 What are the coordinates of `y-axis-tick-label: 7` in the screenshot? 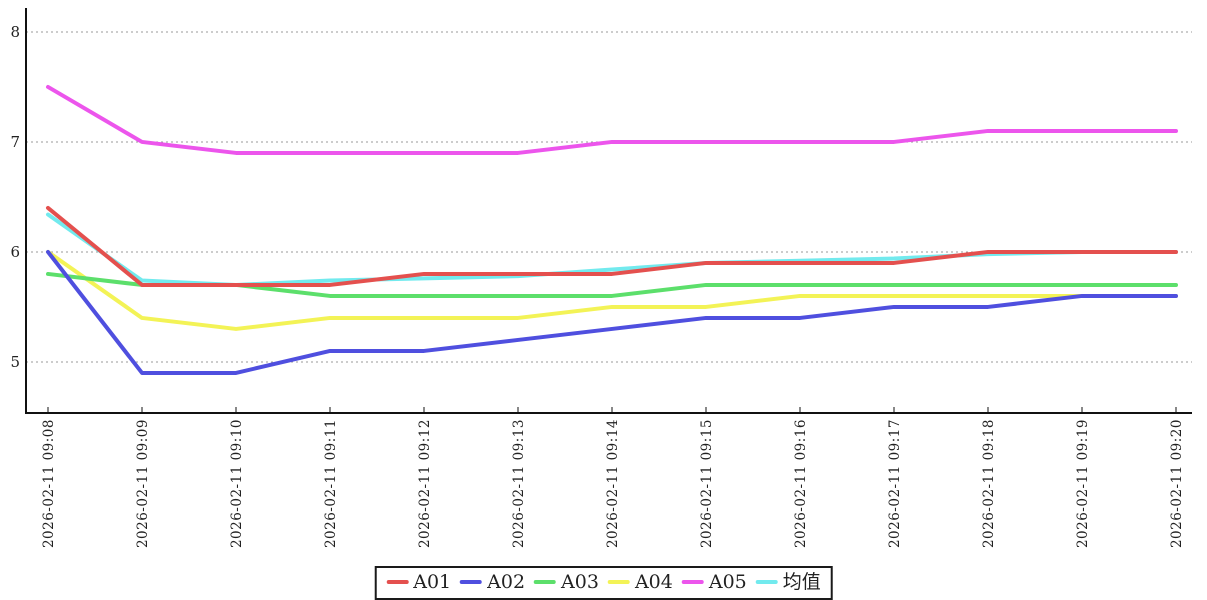 It's located at (15, 142).